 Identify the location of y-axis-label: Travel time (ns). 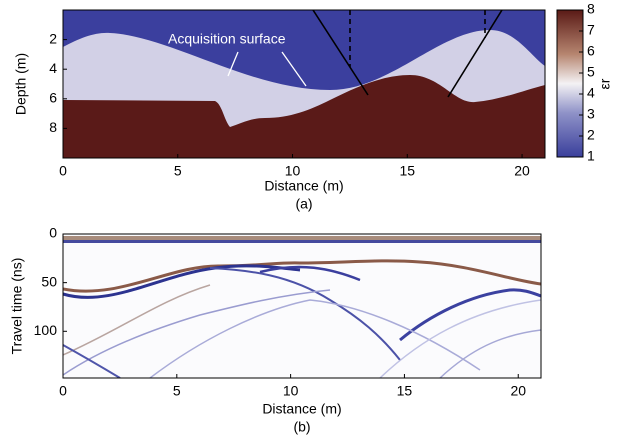
(17, 306).